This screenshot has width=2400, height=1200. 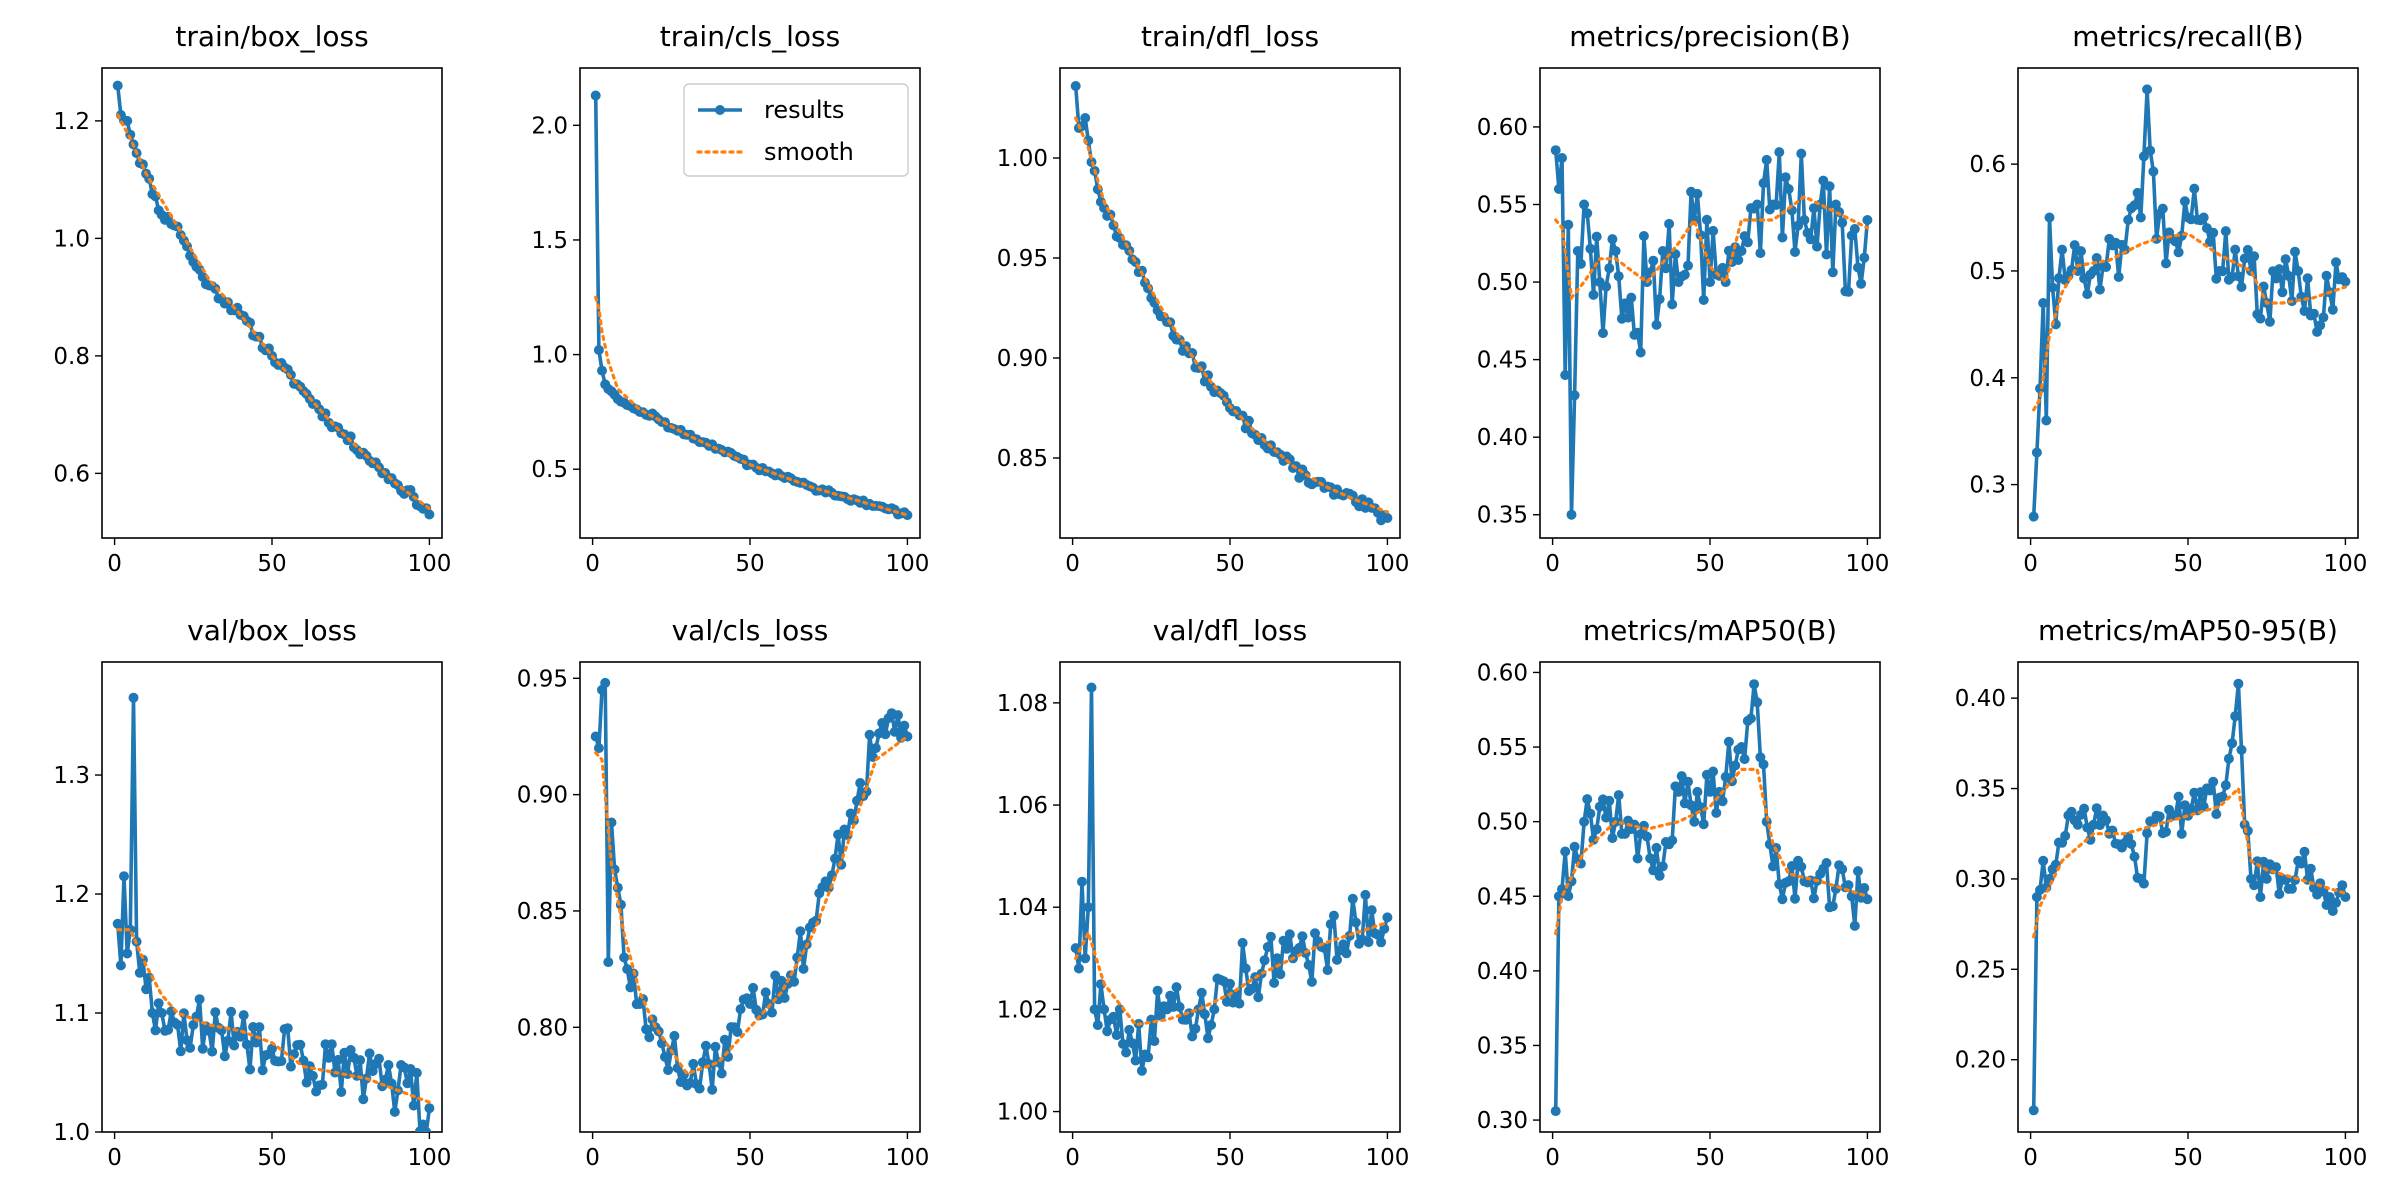 I want to click on y-tick-label: 0.5, so click(x=1987, y=272).